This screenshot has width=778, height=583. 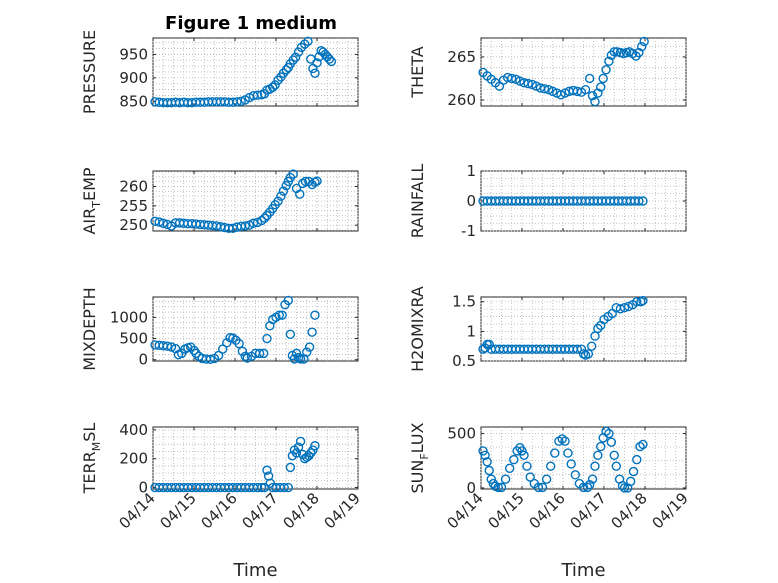 I want to click on y-tick-label: 400, so click(x=133, y=430).